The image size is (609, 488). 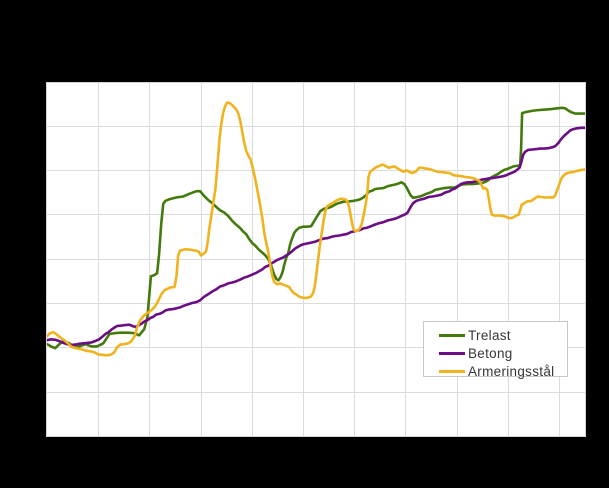 What do you see at coordinates (452, 371) in the screenshot?
I see `armeringsstaal-line-swatch` at bounding box center [452, 371].